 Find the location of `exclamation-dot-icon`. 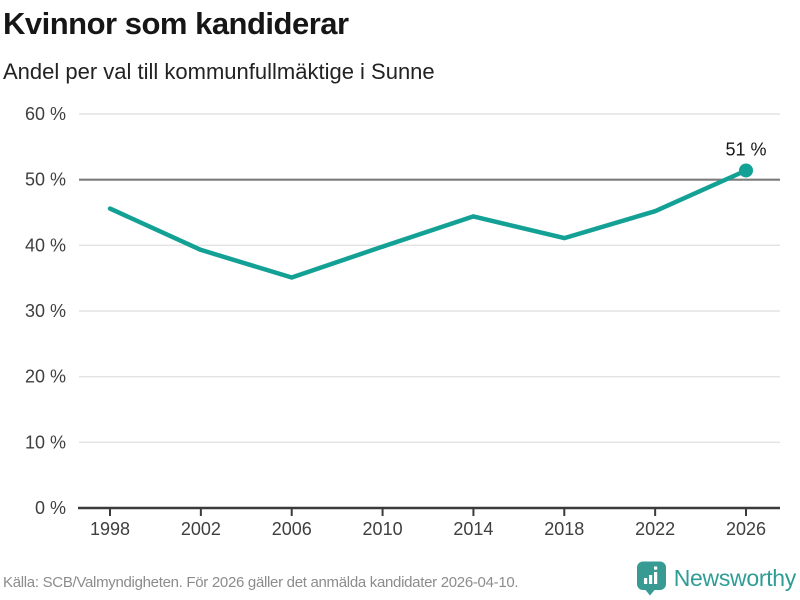

exclamation-dot-icon is located at coordinates (655, 568).